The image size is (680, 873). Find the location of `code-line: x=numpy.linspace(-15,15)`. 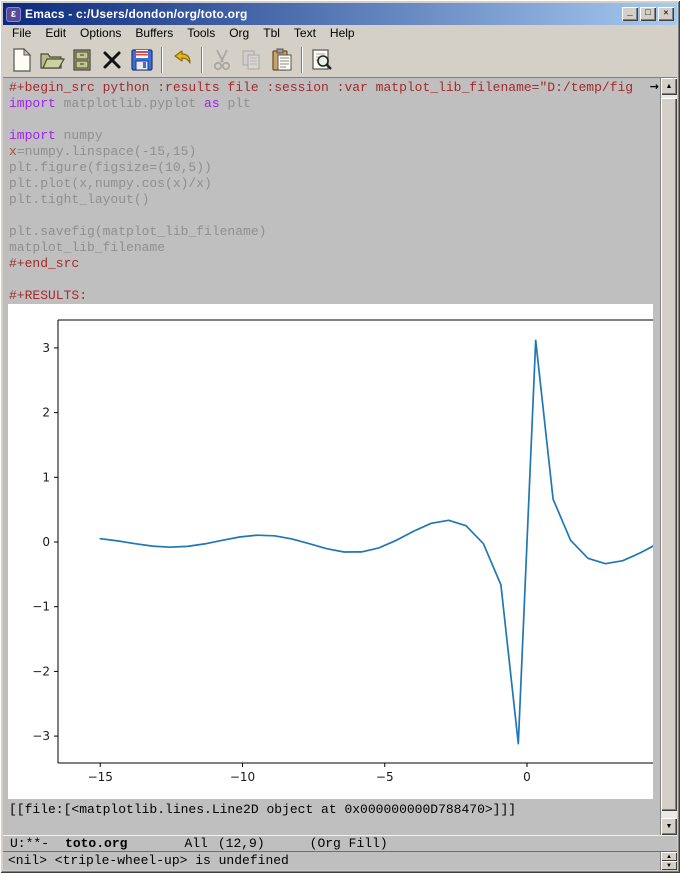

code-line: x=numpy.linspace(-15,15) is located at coordinates (103, 151).